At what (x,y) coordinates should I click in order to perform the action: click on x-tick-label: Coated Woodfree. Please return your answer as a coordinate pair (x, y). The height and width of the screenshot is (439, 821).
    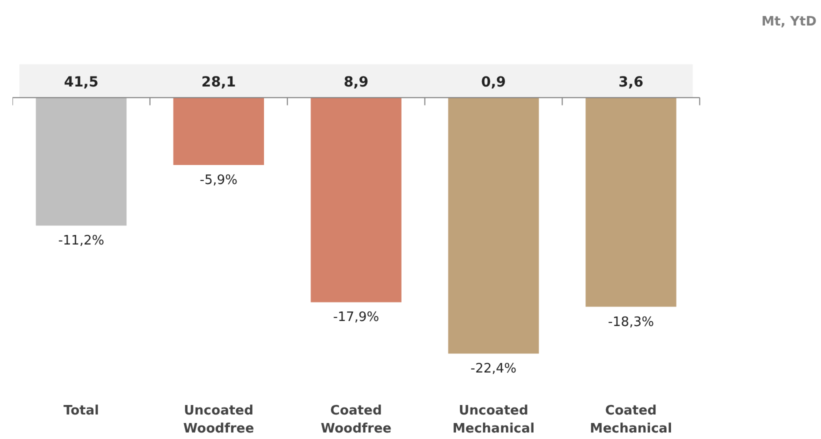
    Looking at the image, I should click on (356, 420).